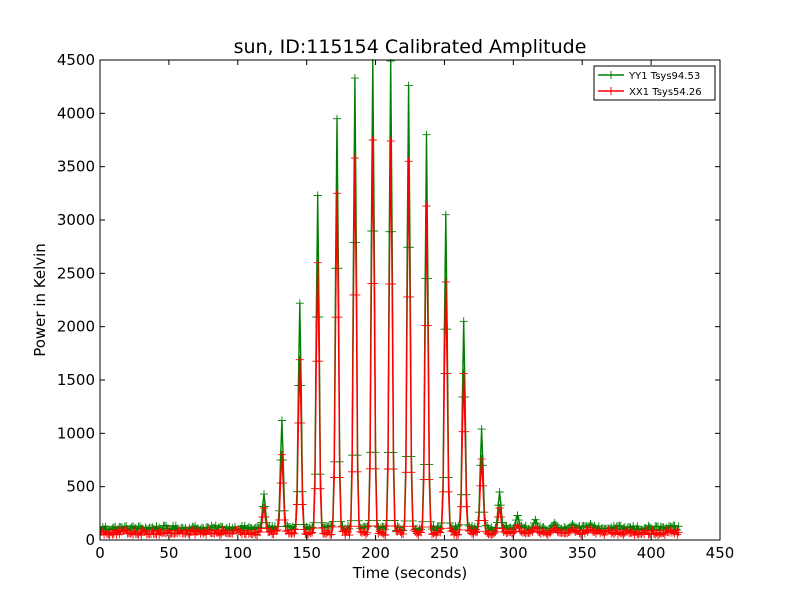 The width and height of the screenshot is (800, 604). I want to click on x-tick-label: 400, so click(651, 553).